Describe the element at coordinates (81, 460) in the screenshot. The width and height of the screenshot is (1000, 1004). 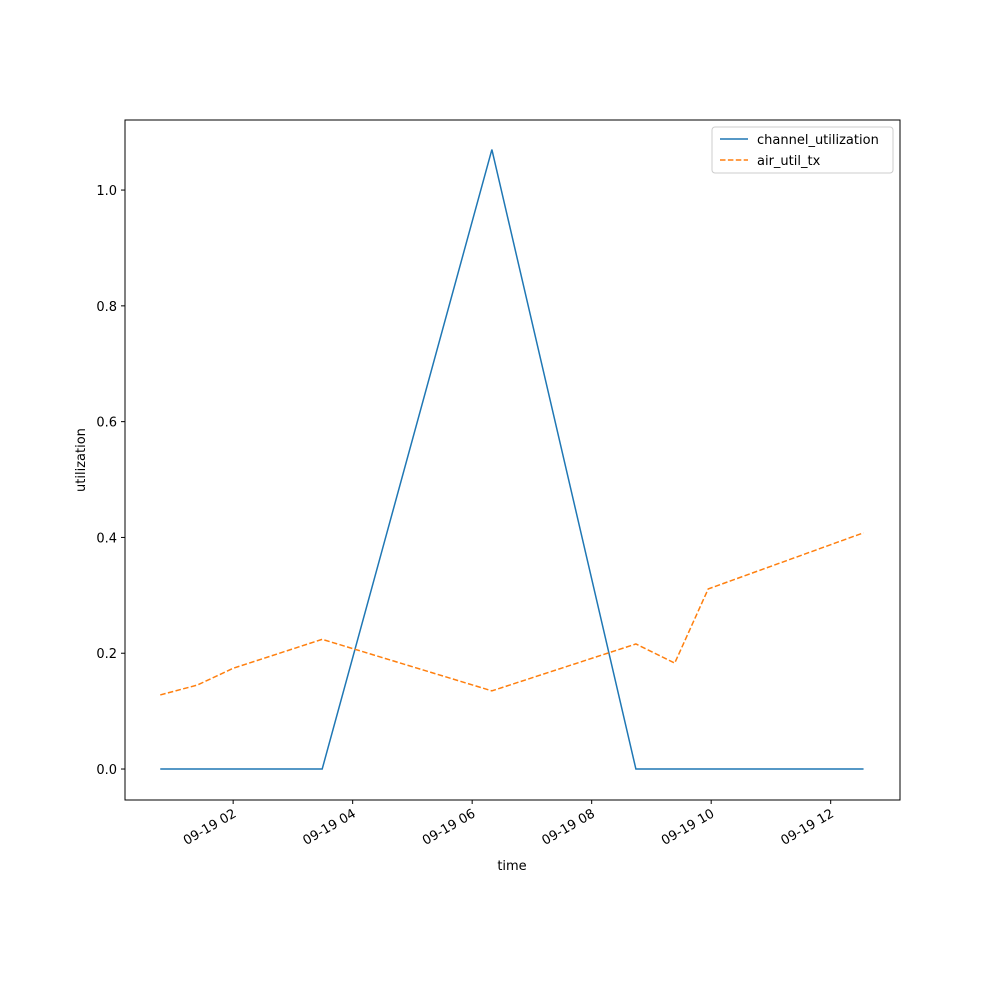
I see `y-axis-label: utilization` at that location.